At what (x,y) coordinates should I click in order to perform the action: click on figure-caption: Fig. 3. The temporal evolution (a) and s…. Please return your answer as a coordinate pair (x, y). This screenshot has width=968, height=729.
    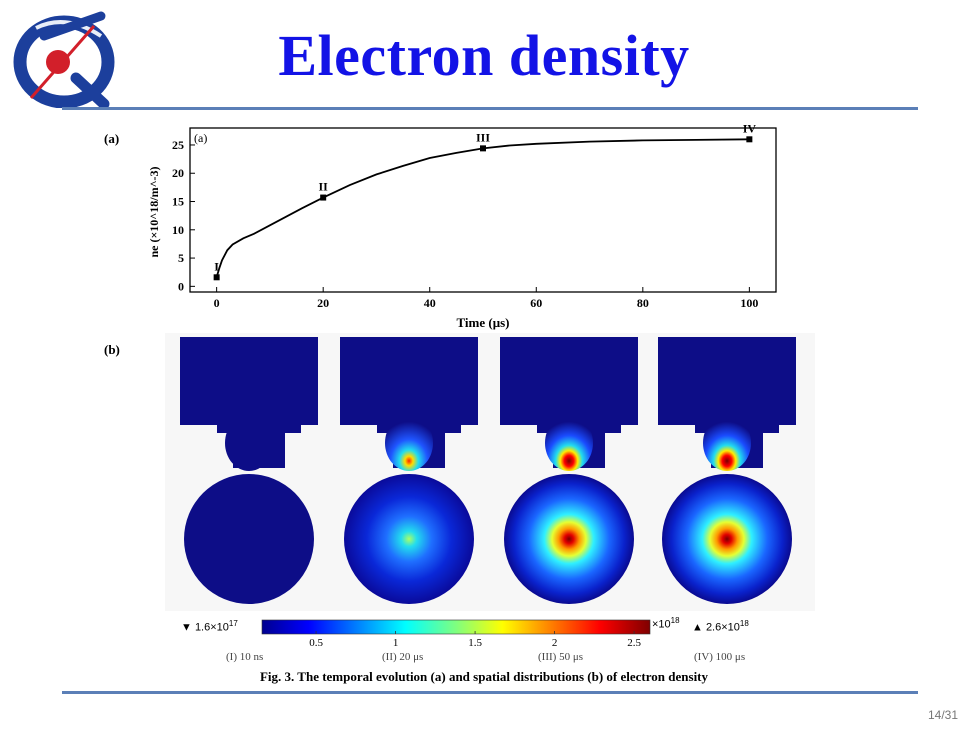
    Looking at the image, I should click on (484, 676).